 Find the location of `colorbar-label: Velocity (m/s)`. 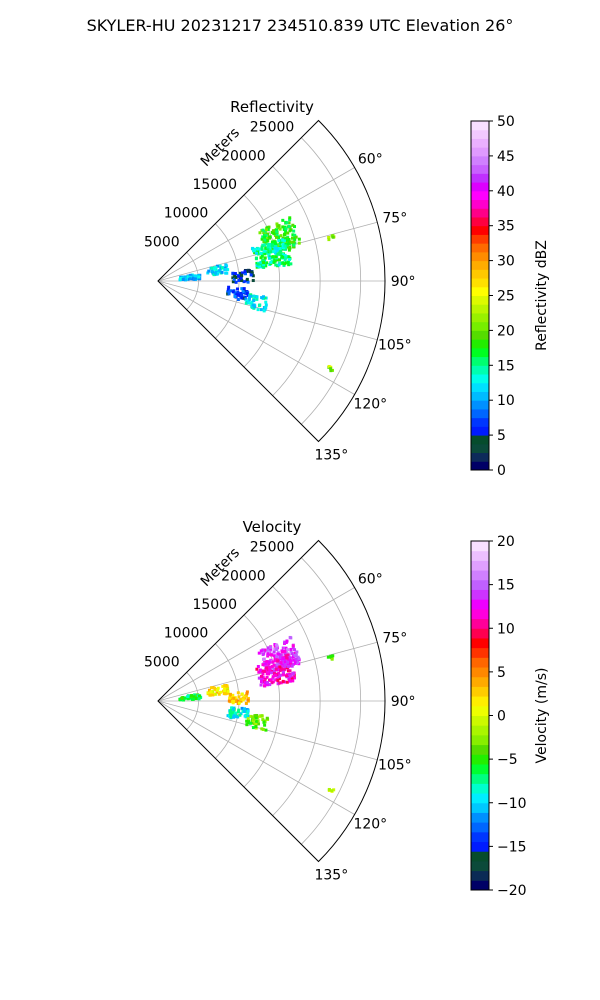

colorbar-label: Velocity (m/s) is located at coordinates (542, 716).